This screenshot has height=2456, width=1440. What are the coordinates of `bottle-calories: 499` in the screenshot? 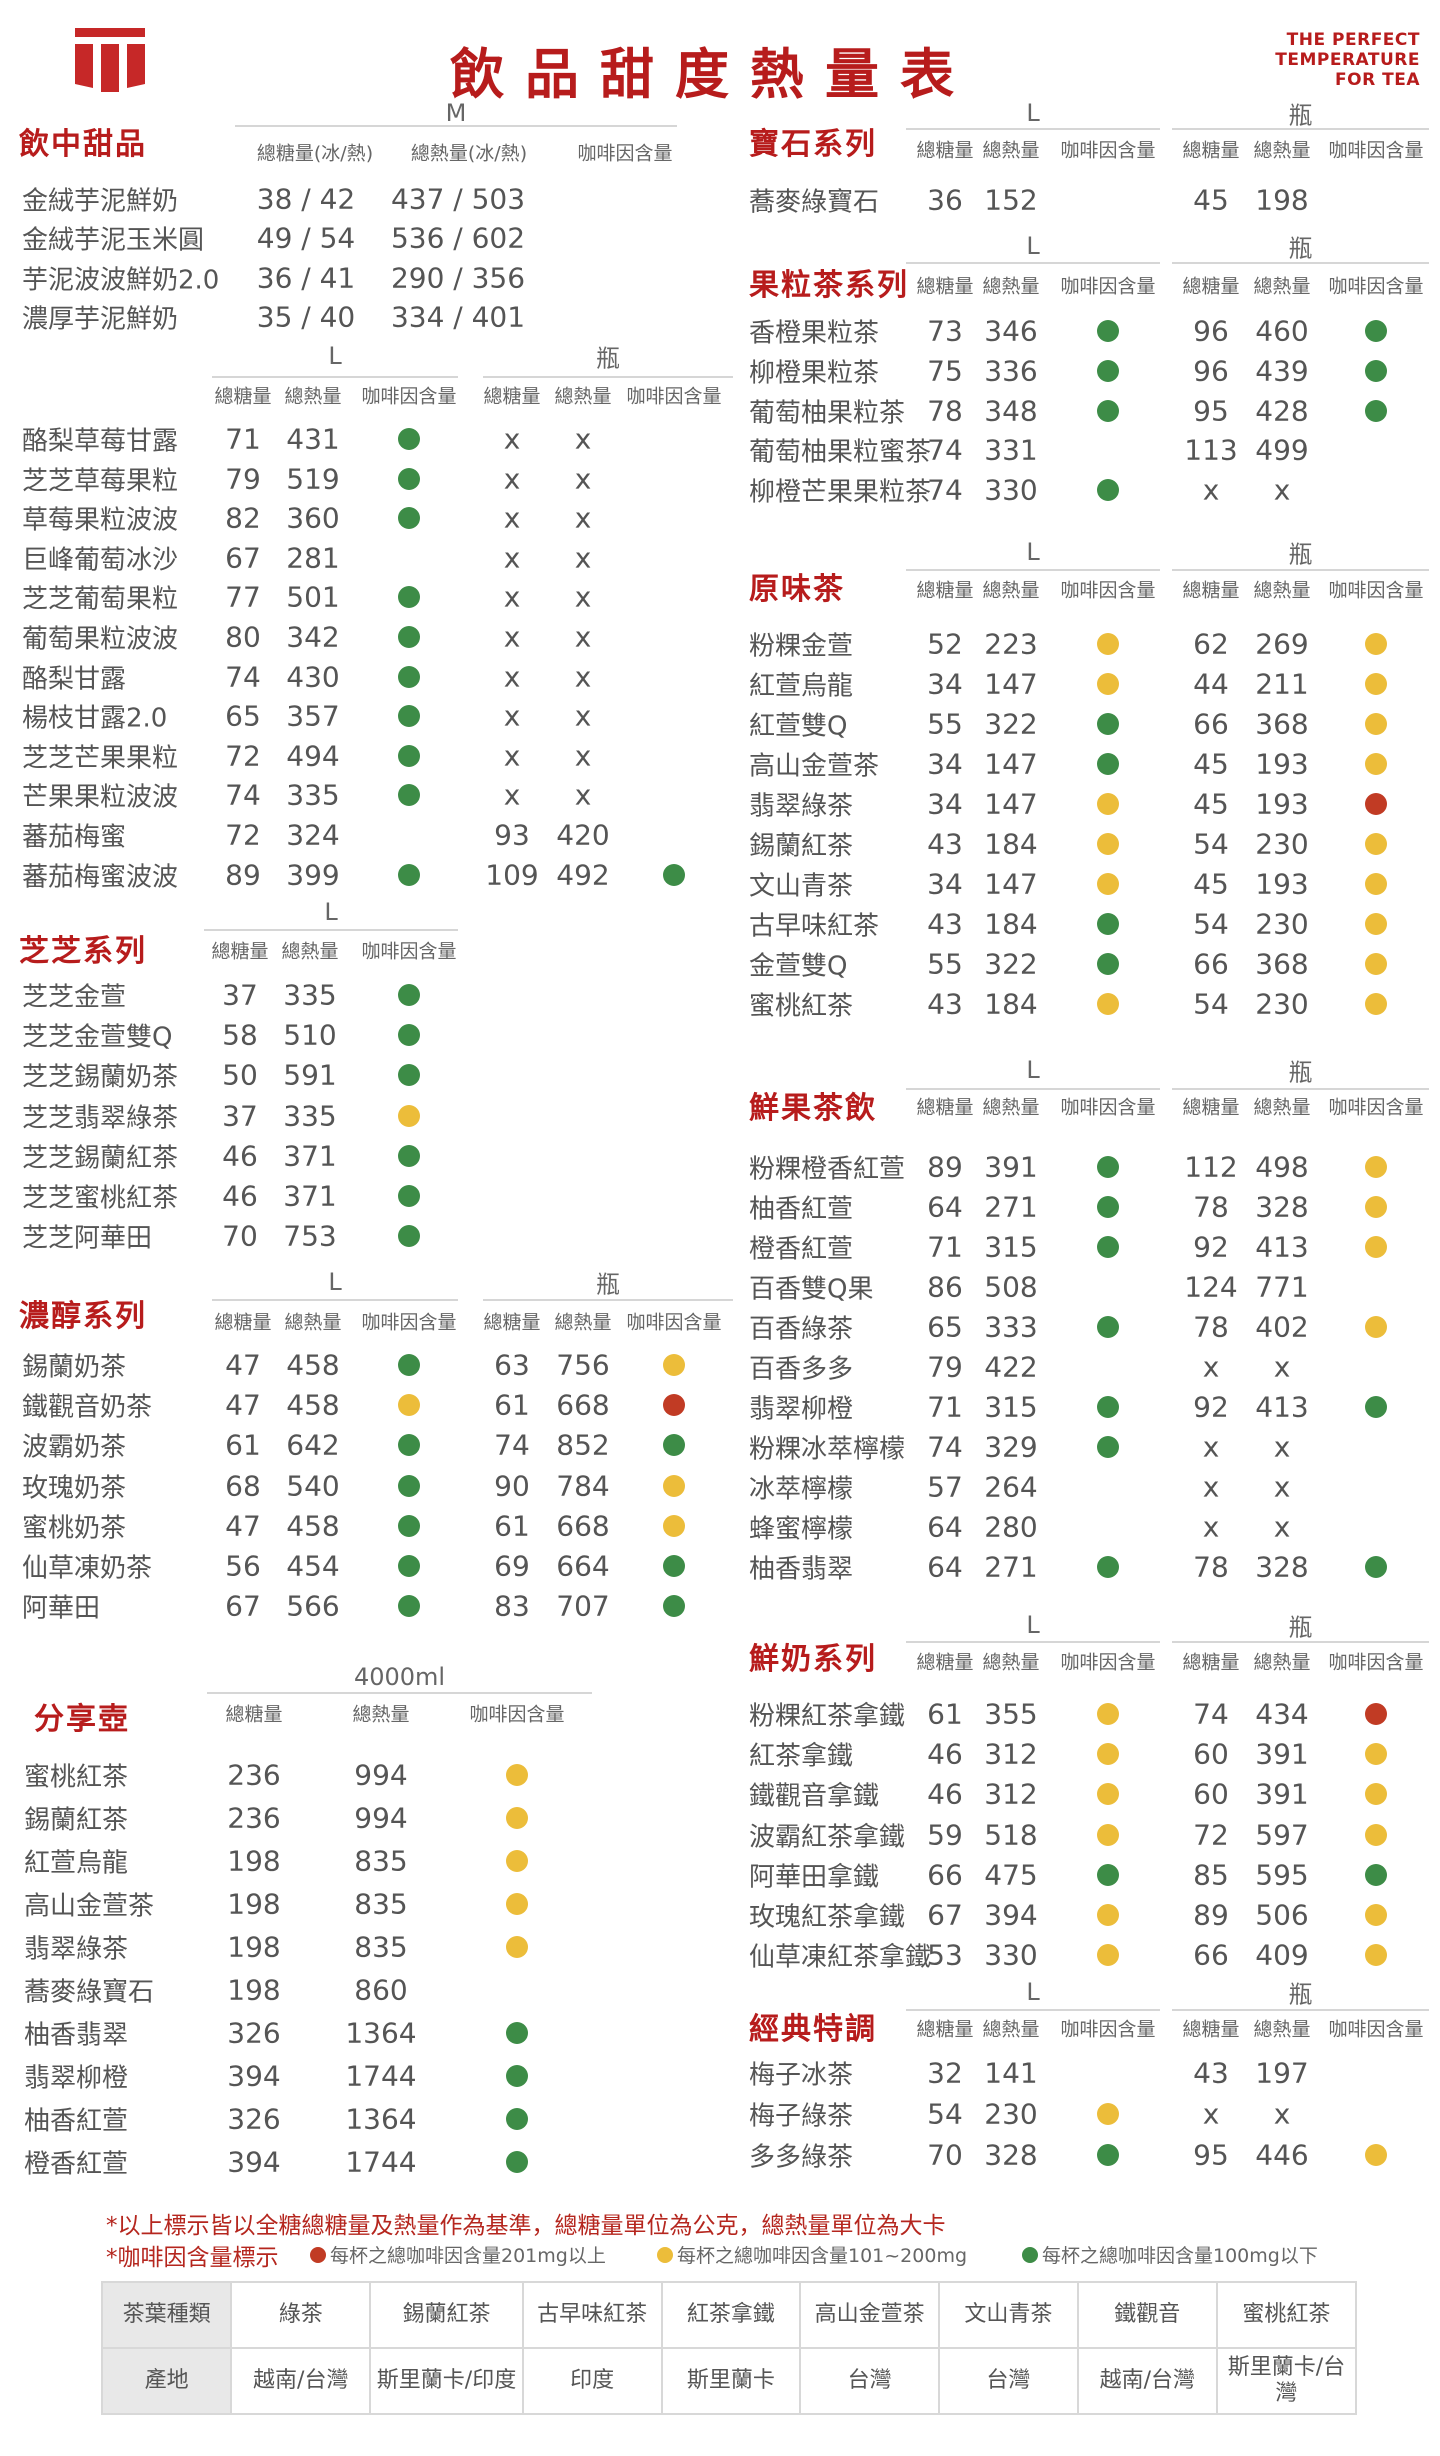 It's located at (1282, 450).